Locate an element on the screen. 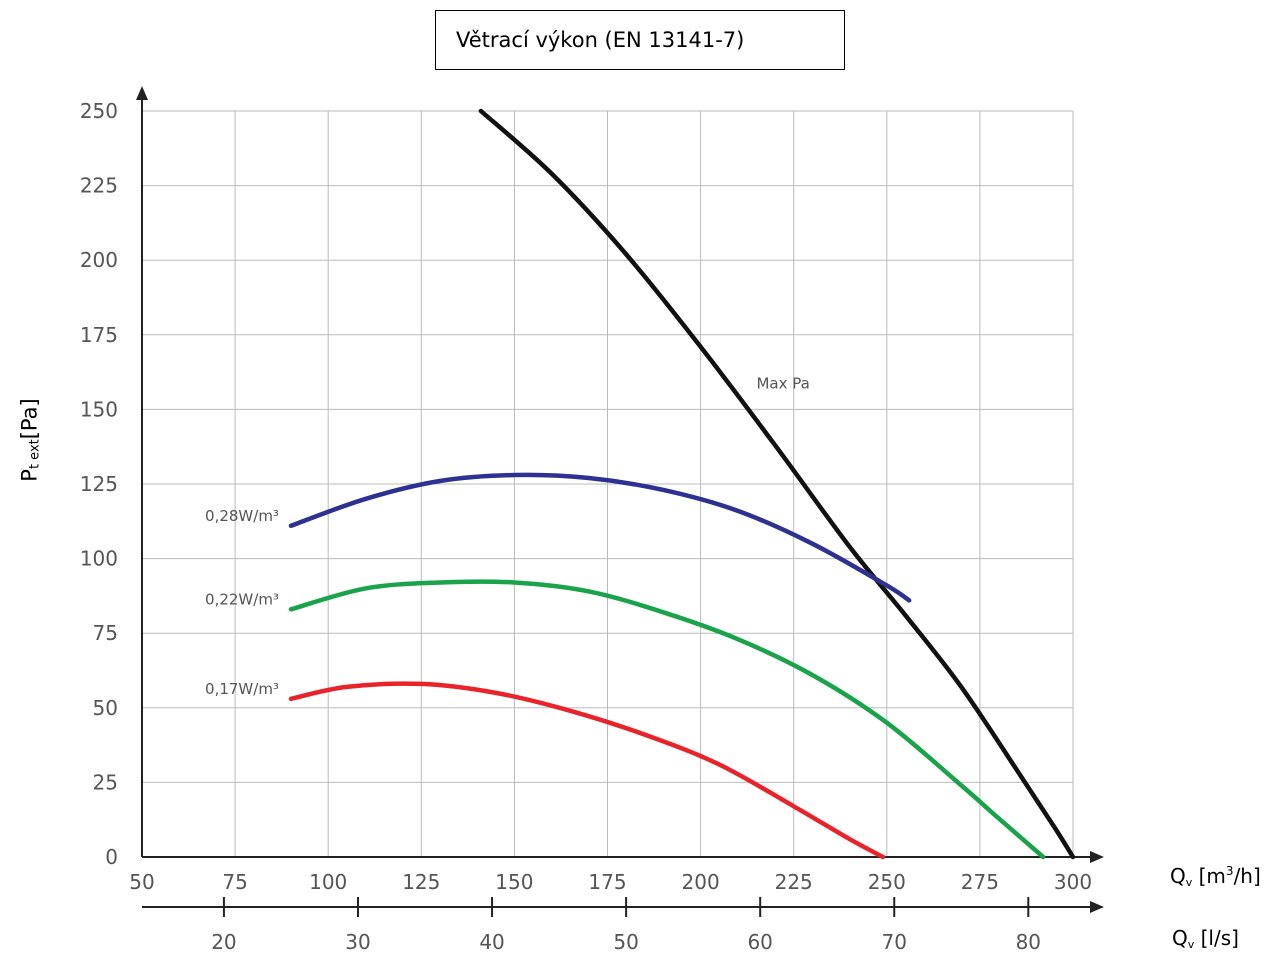  x-tick-label: 100 is located at coordinates (328, 882).